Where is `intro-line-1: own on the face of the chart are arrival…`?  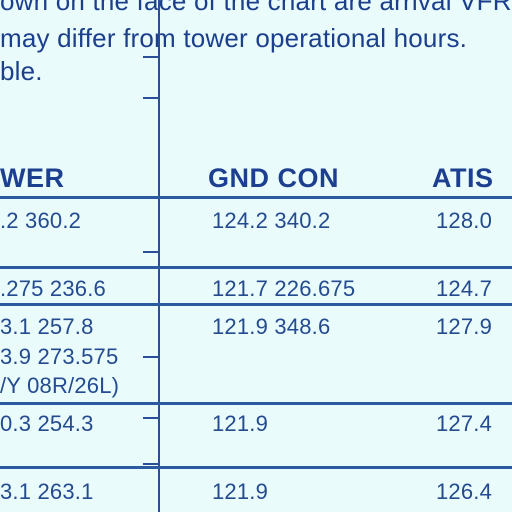 intro-line-1: own on the face of the chart are arrival… is located at coordinates (256, 8).